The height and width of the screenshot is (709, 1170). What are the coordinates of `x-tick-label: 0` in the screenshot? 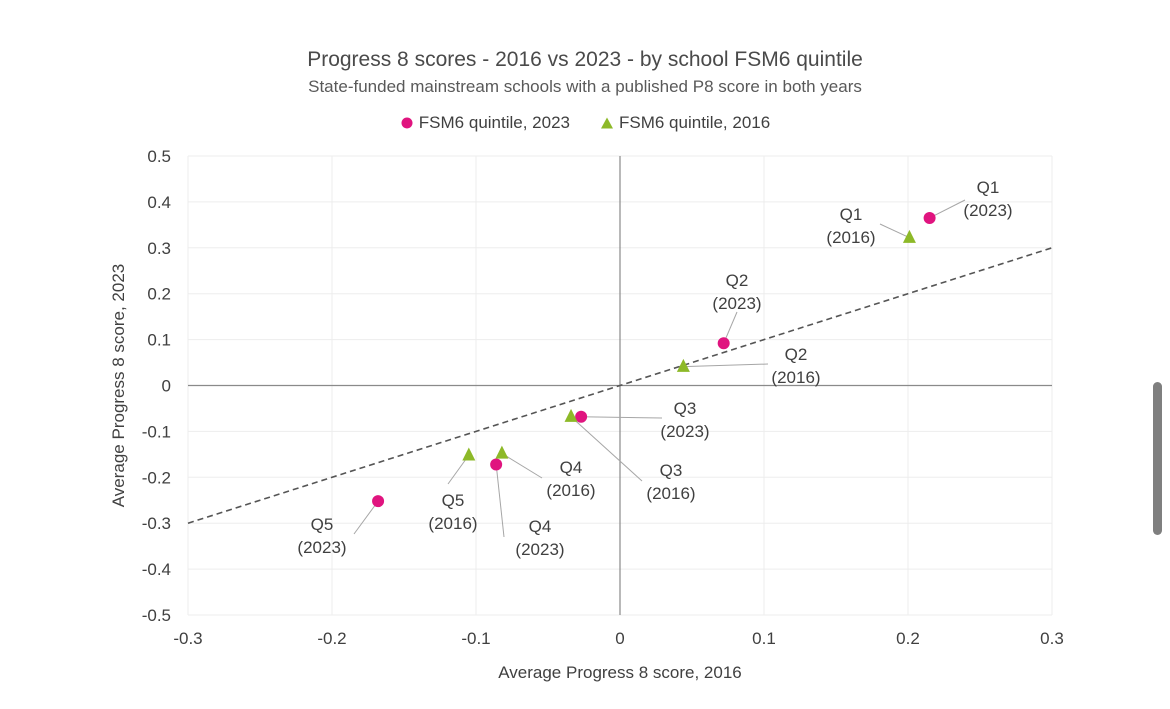 It's located at (619, 638).